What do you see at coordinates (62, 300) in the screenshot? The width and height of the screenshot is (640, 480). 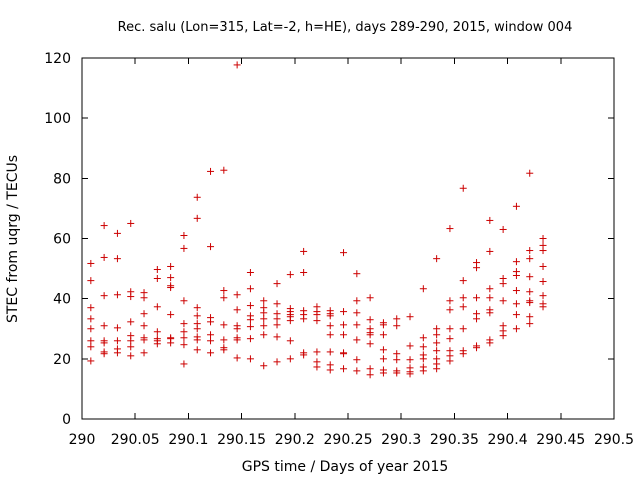 I see `y-tick-label: 40` at bounding box center [62, 300].